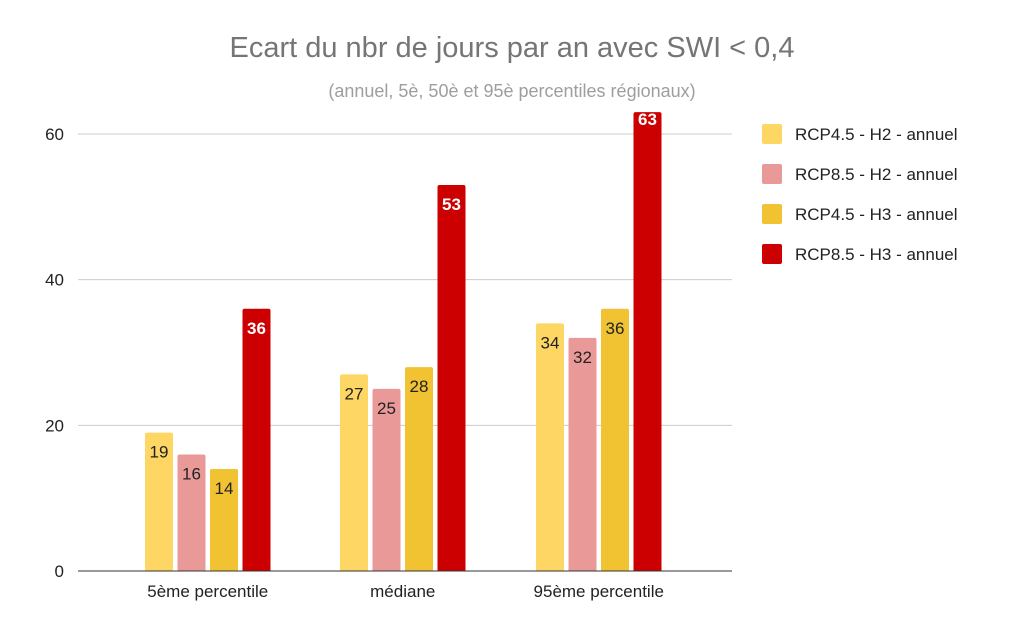 The width and height of the screenshot is (1024, 633). Describe the element at coordinates (354, 393) in the screenshot. I see `data-label: 27` at that location.